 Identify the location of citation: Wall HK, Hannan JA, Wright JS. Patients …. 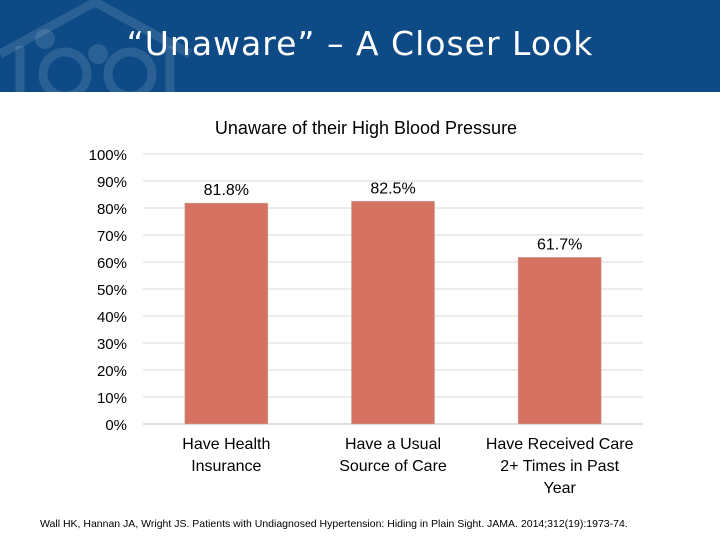
(334, 524).